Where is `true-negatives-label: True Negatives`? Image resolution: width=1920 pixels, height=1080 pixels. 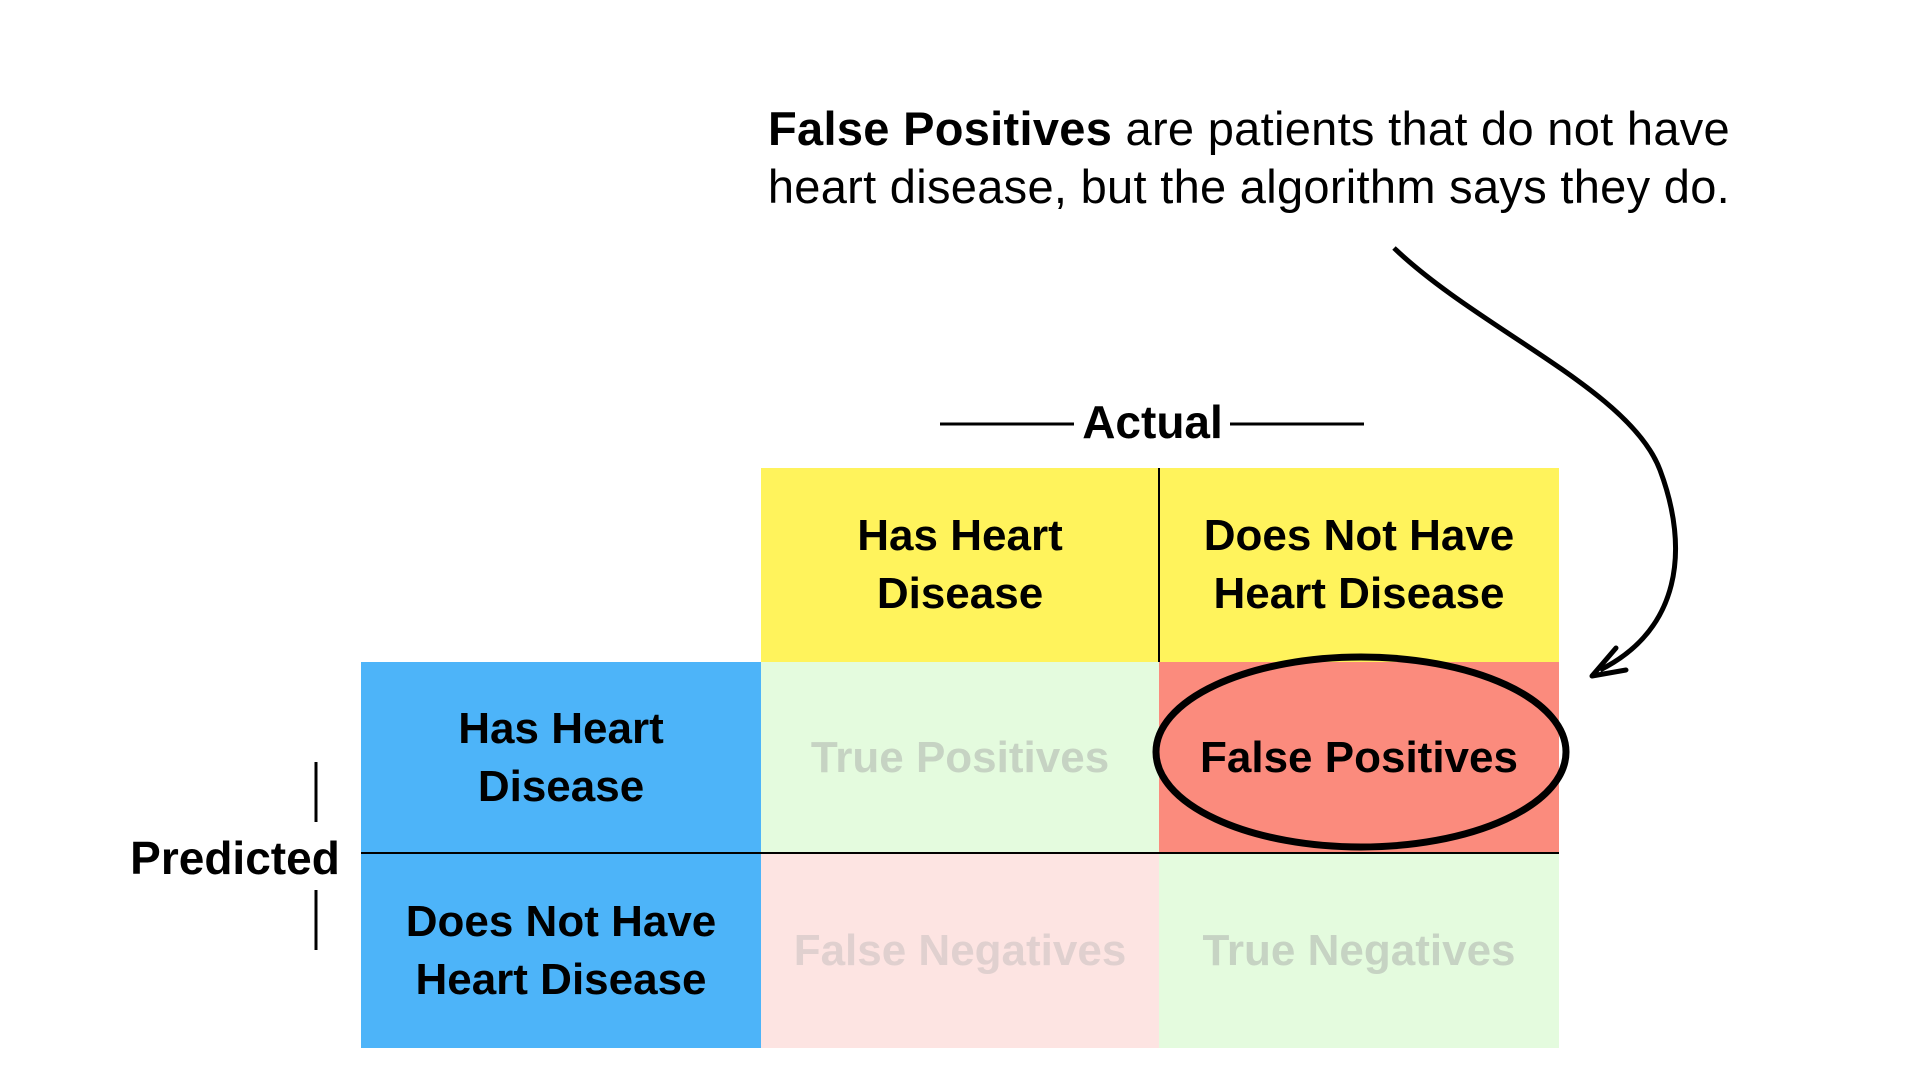 true-negatives-label: True Negatives is located at coordinates (1359, 950).